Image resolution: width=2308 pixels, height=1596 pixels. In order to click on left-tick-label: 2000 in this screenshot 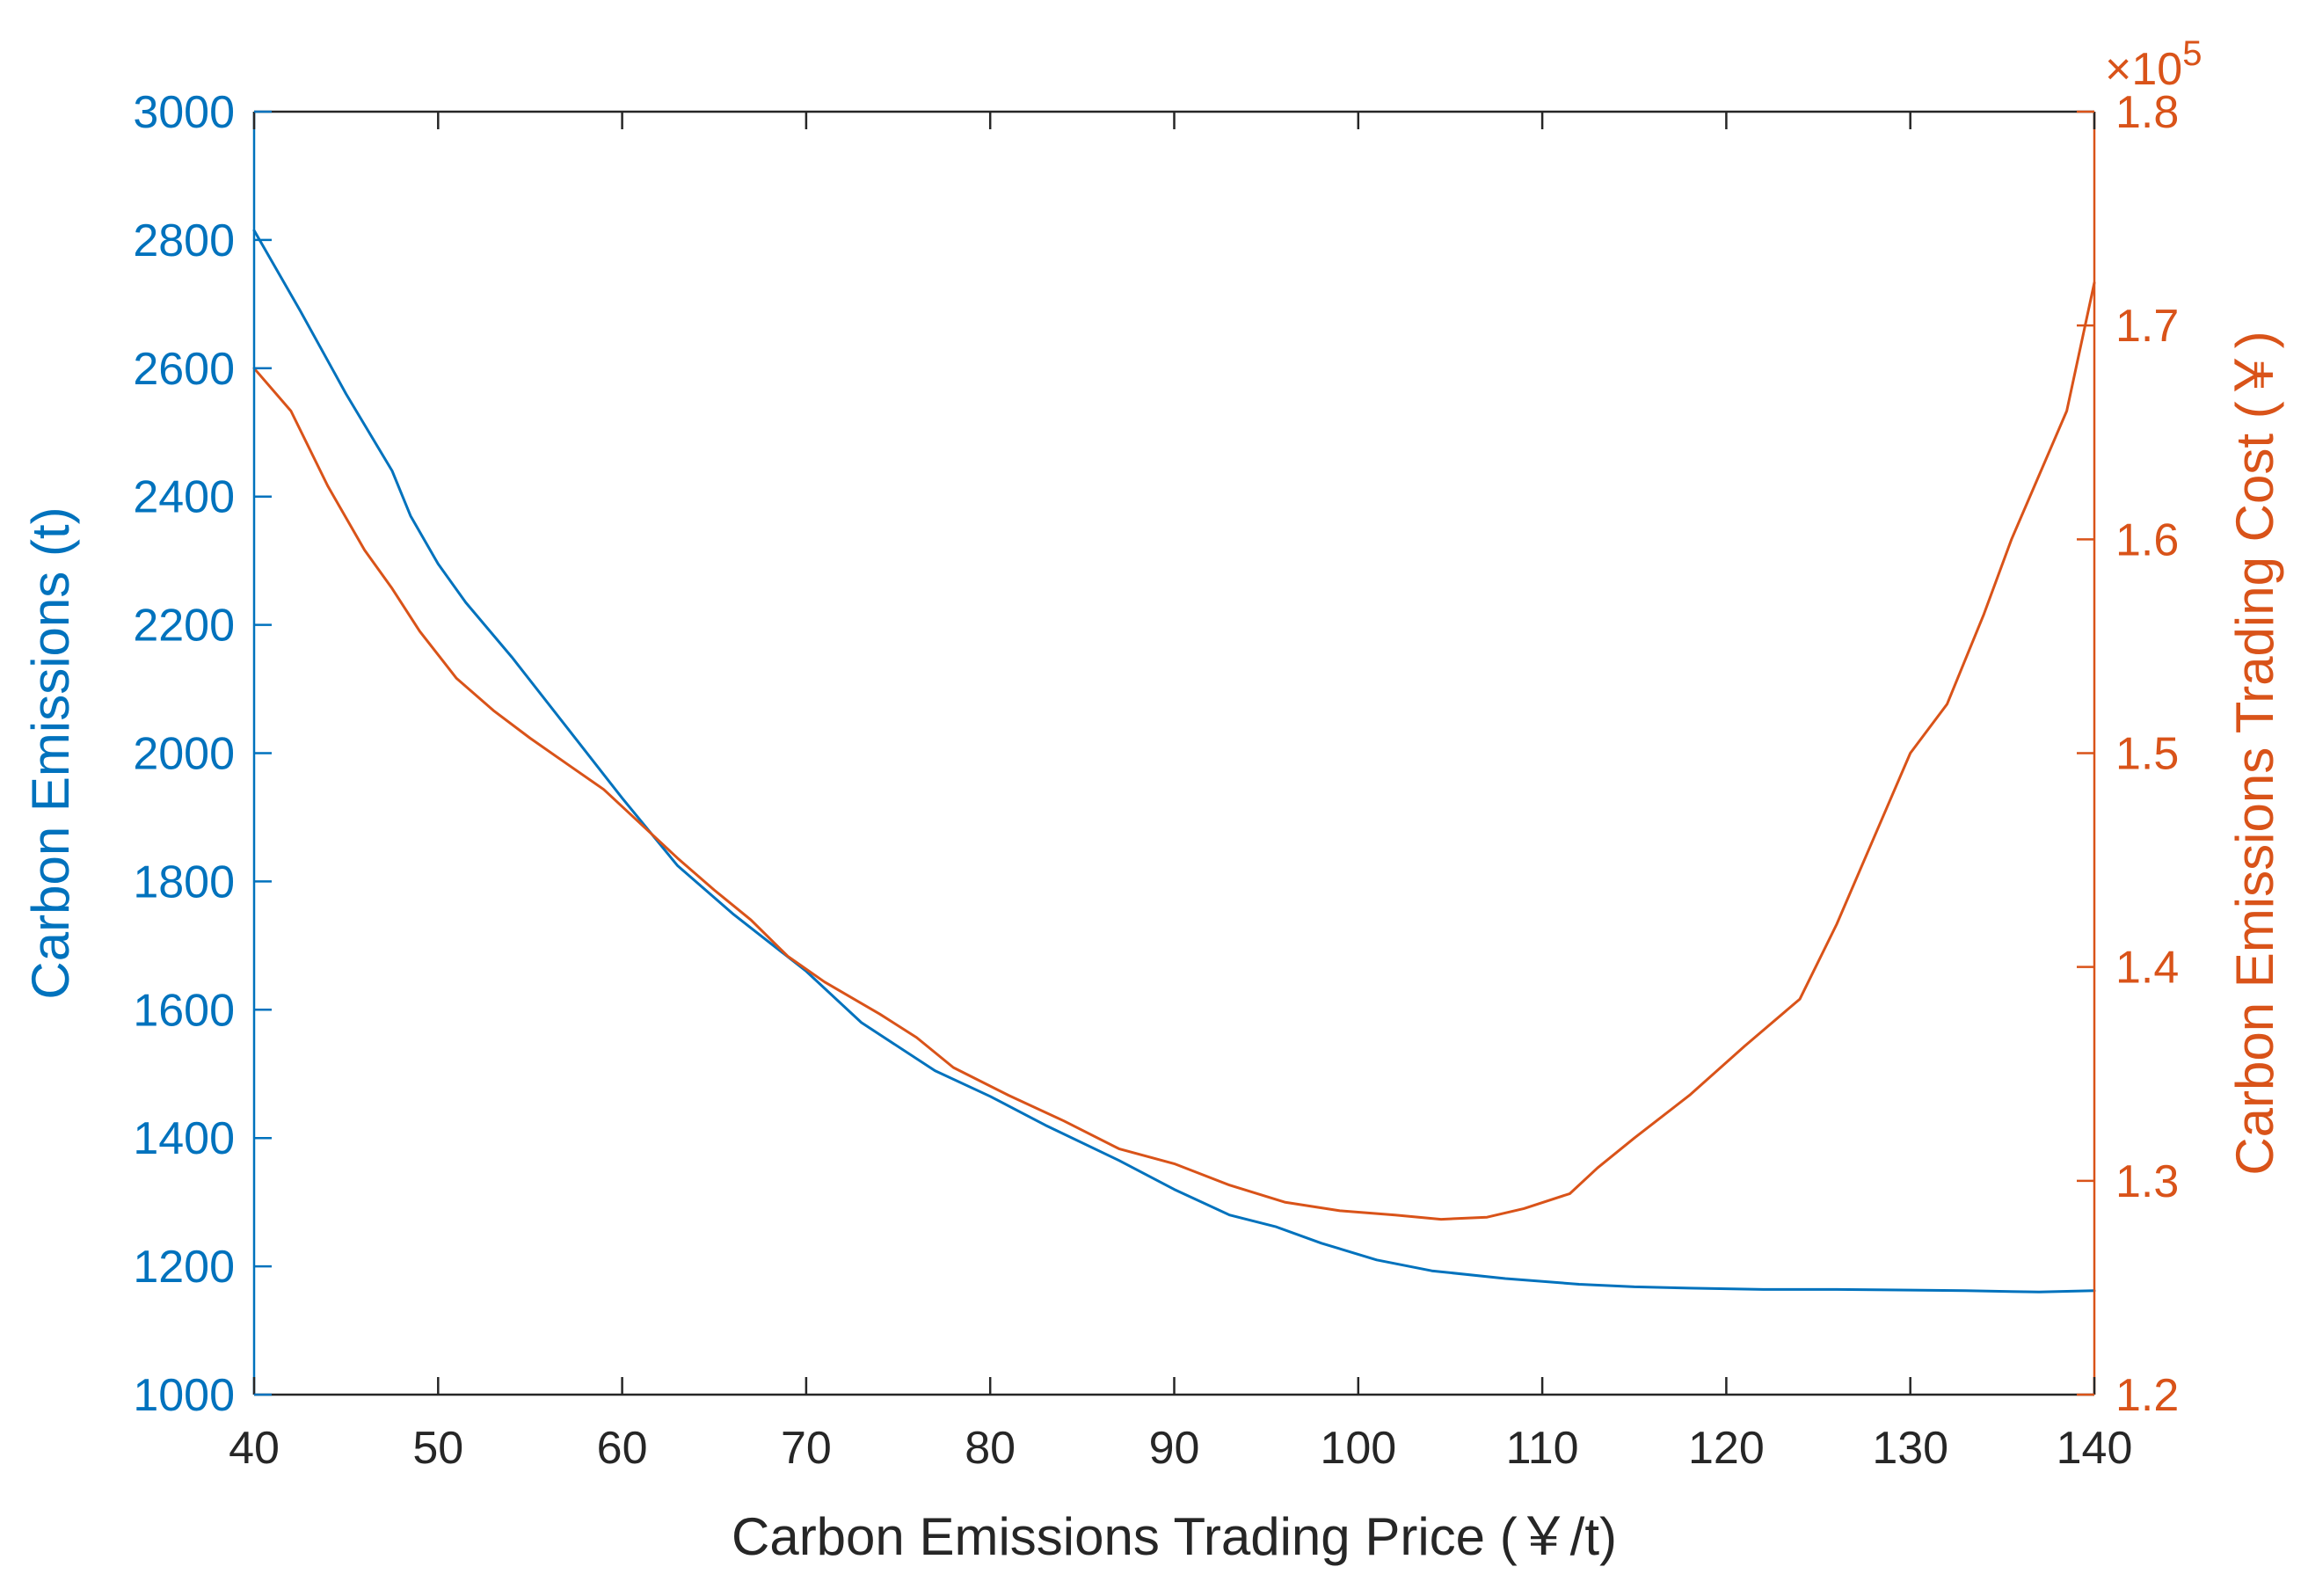, I will do `click(184, 754)`.